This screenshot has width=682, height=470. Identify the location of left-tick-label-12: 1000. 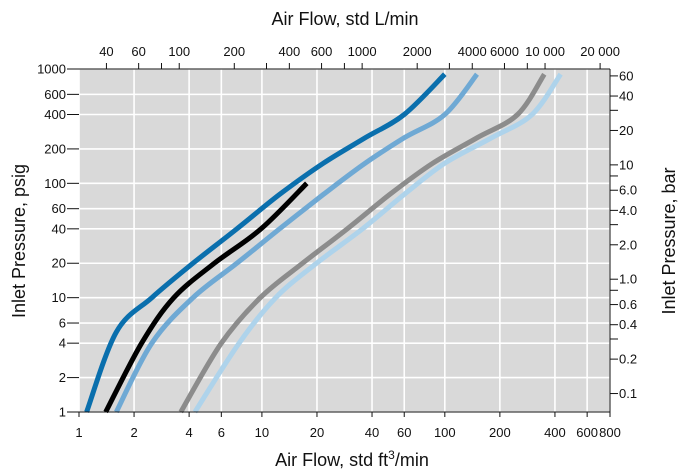
(51, 69).